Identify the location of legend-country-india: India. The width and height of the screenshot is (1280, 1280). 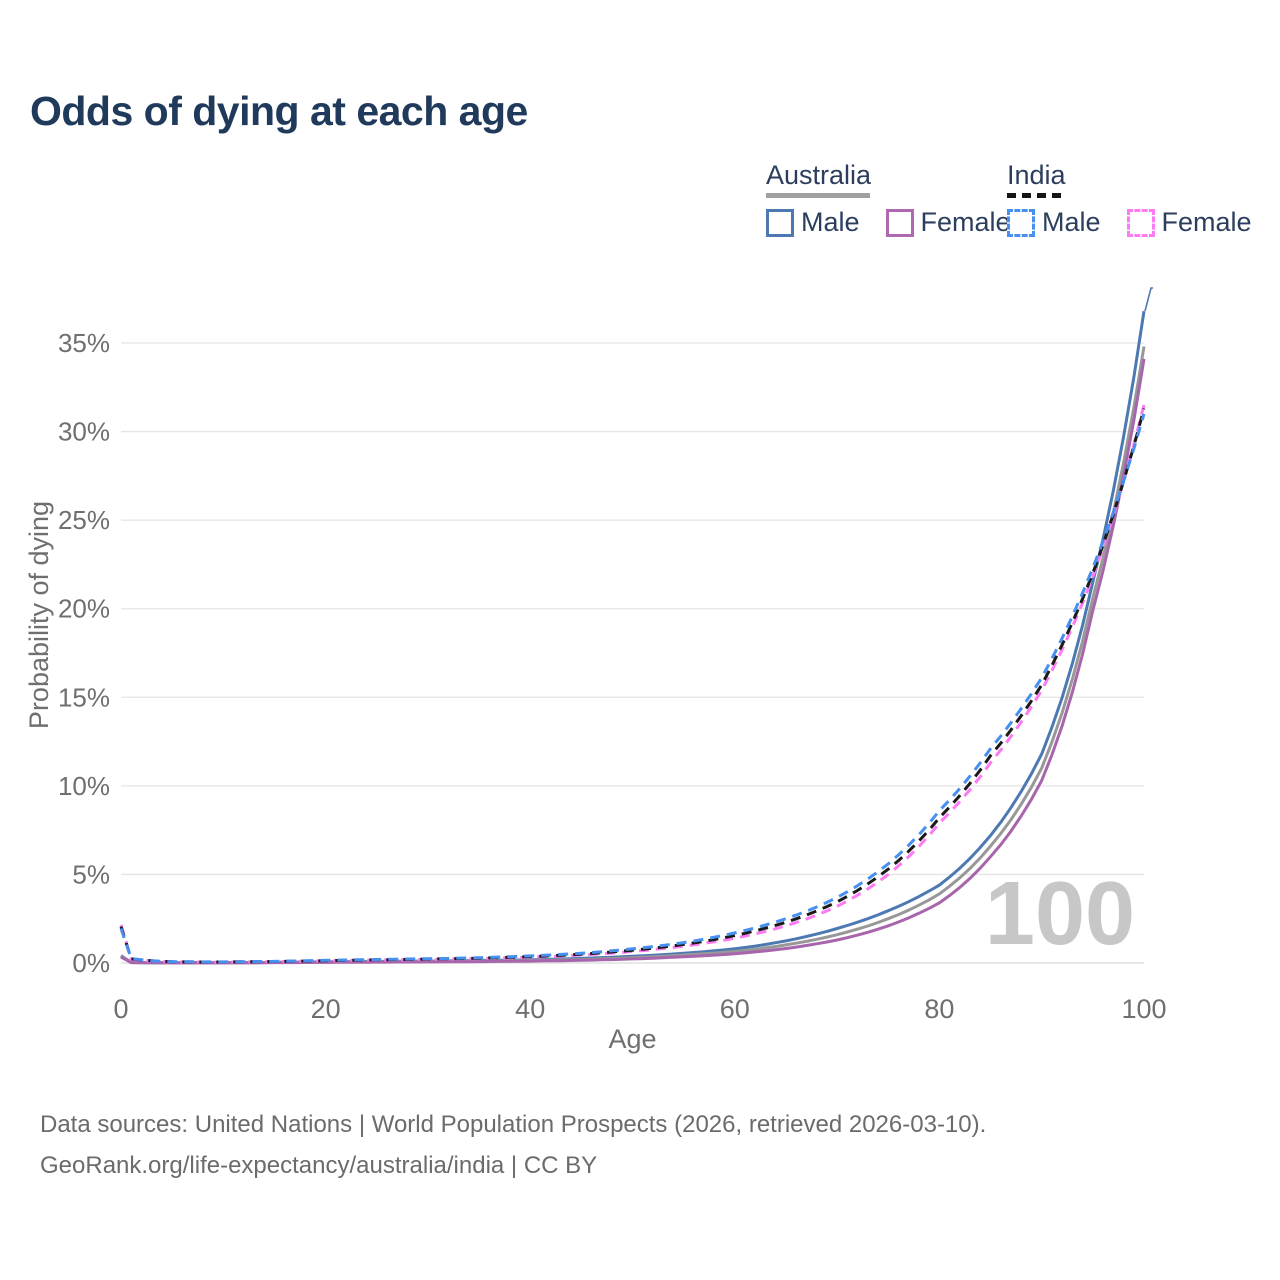
(1129, 179).